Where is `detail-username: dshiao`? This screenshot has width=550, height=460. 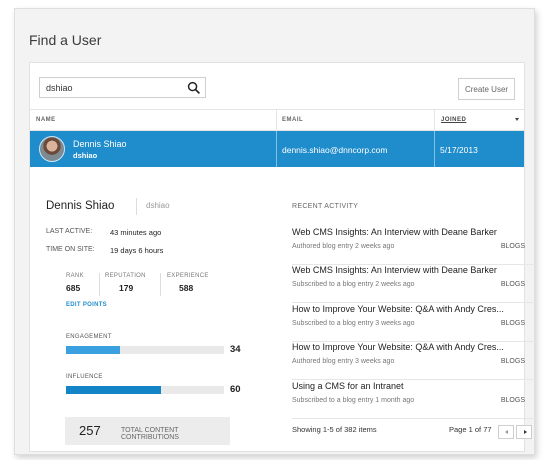 detail-username: dshiao is located at coordinates (158, 205).